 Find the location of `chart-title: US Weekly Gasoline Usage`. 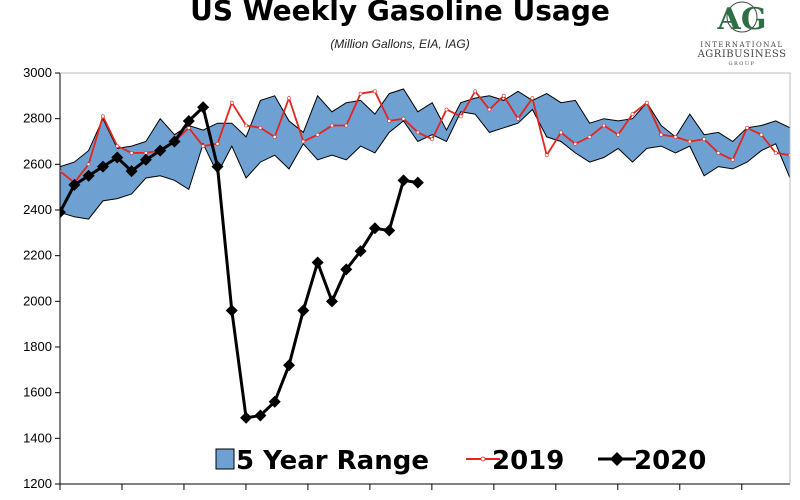

chart-title: US Weekly Gasoline Usage is located at coordinates (400, 13).